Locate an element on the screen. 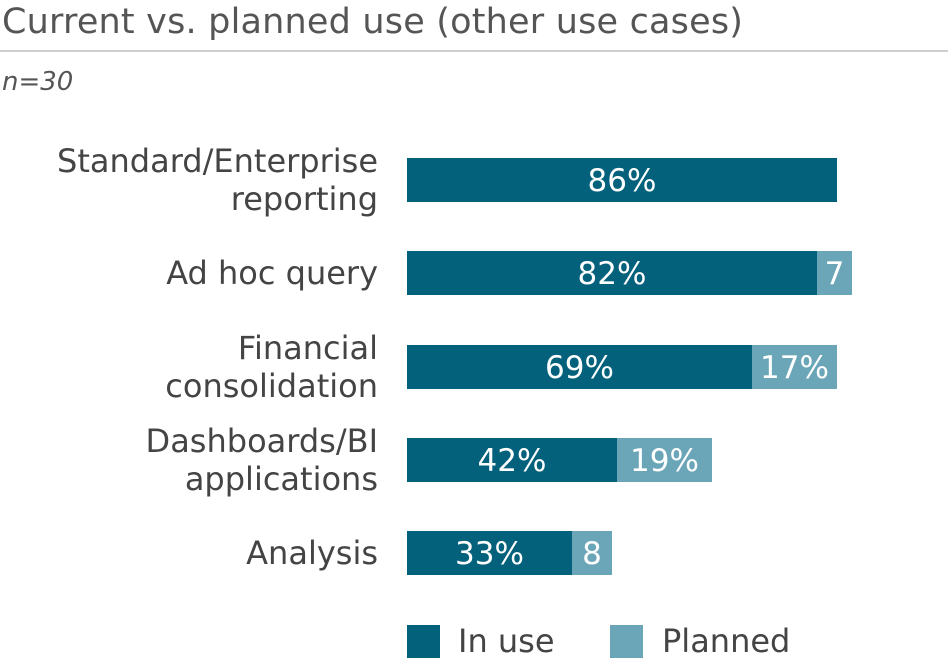 Image resolution: width=948 pixels, height=664 pixels. bar-label-planned-financial-consolidation: 17% is located at coordinates (794, 368).